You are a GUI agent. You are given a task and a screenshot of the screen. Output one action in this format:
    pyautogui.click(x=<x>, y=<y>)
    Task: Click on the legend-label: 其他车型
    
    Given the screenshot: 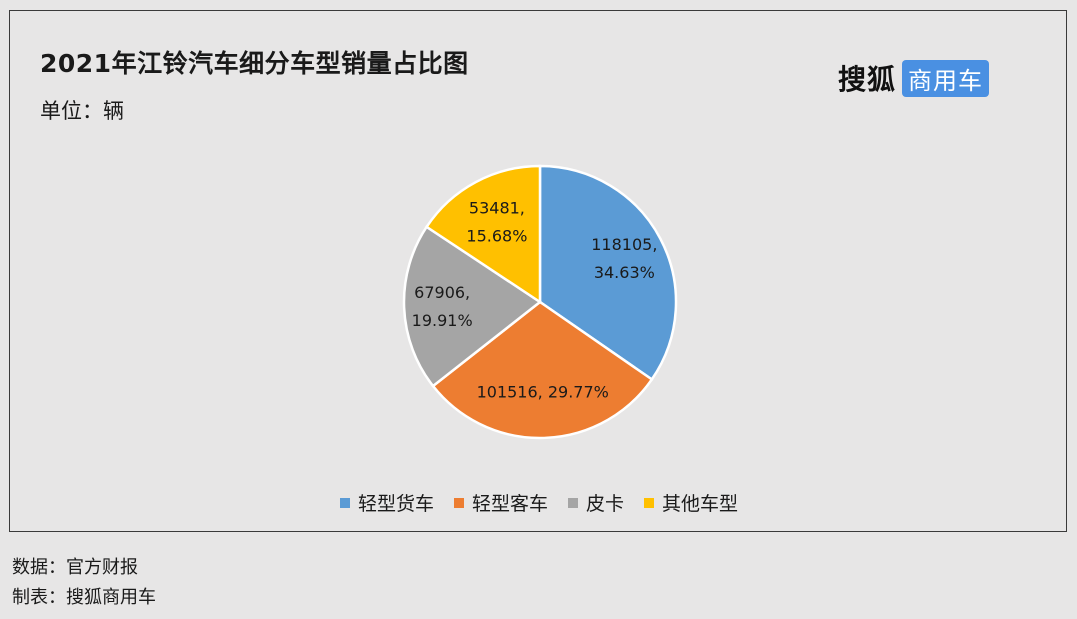 What is the action you would take?
    pyautogui.click(x=700, y=504)
    